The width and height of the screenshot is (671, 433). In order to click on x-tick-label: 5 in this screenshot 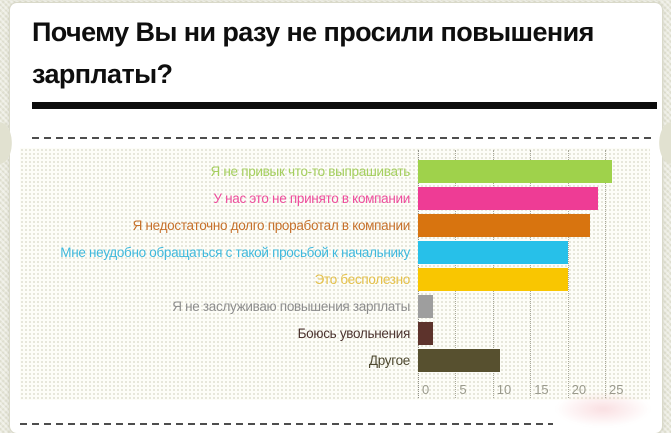, I will do `click(463, 389)`.